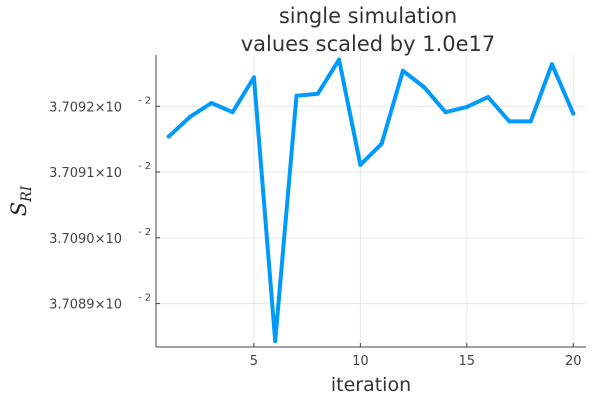  What do you see at coordinates (368, 16) in the screenshot?
I see `chart-title: single simulation` at bounding box center [368, 16].